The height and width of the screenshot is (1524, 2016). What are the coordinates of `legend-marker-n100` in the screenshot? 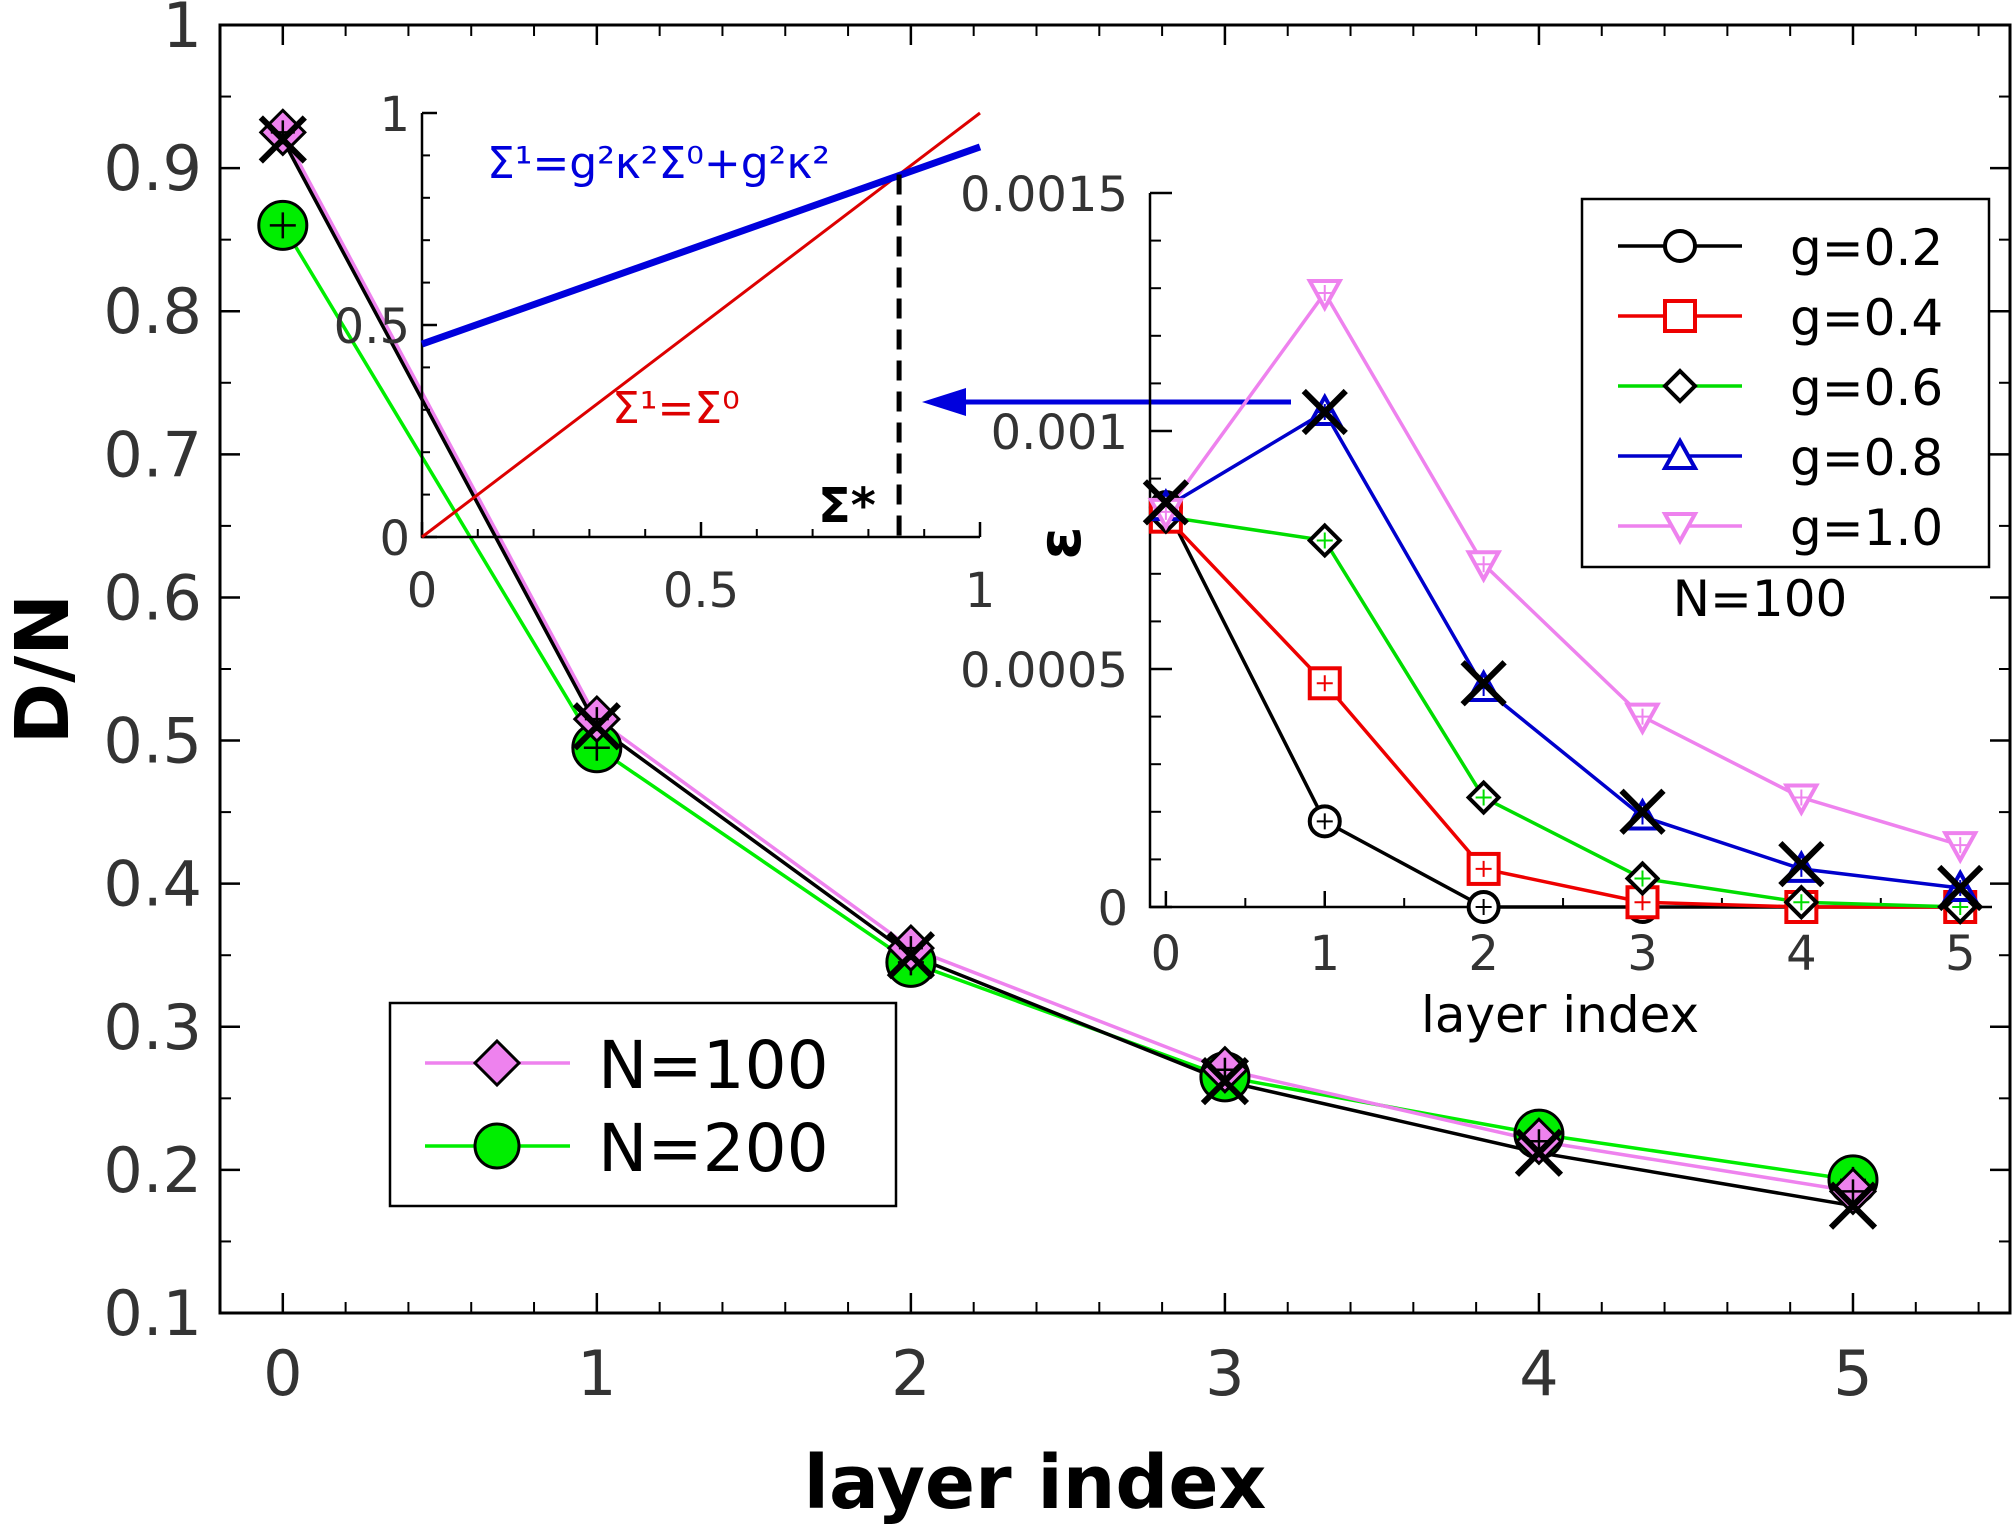 It's located at (497, 1063).